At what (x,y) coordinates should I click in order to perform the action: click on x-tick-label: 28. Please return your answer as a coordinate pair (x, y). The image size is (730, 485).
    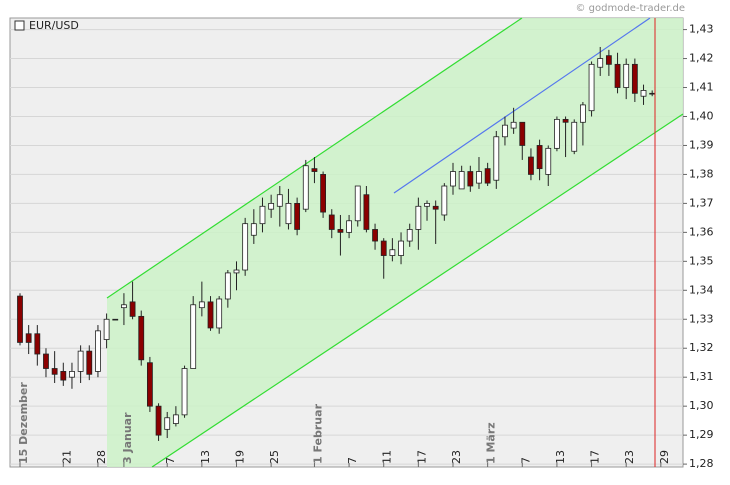
    Looking at the image, I should click on (101, 457).